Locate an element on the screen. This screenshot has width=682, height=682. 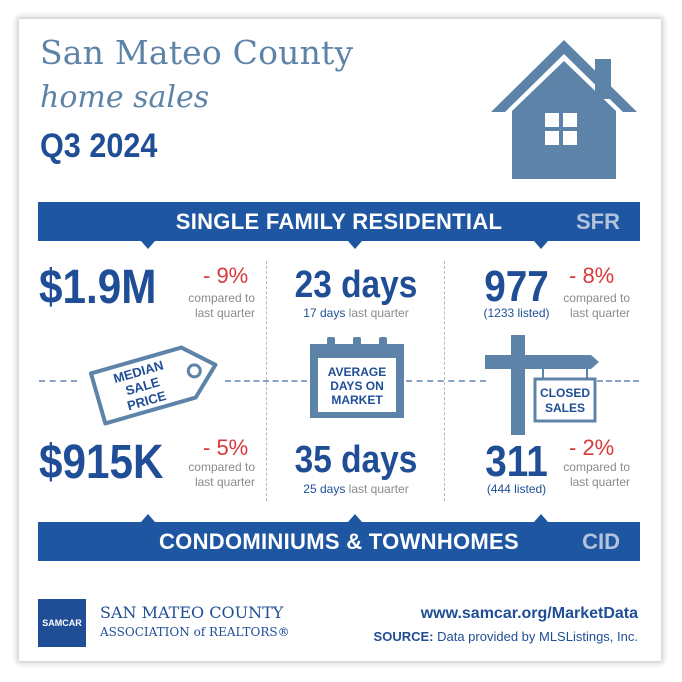
cid-closed-sales: 311 is located at coordinates (516, 461).